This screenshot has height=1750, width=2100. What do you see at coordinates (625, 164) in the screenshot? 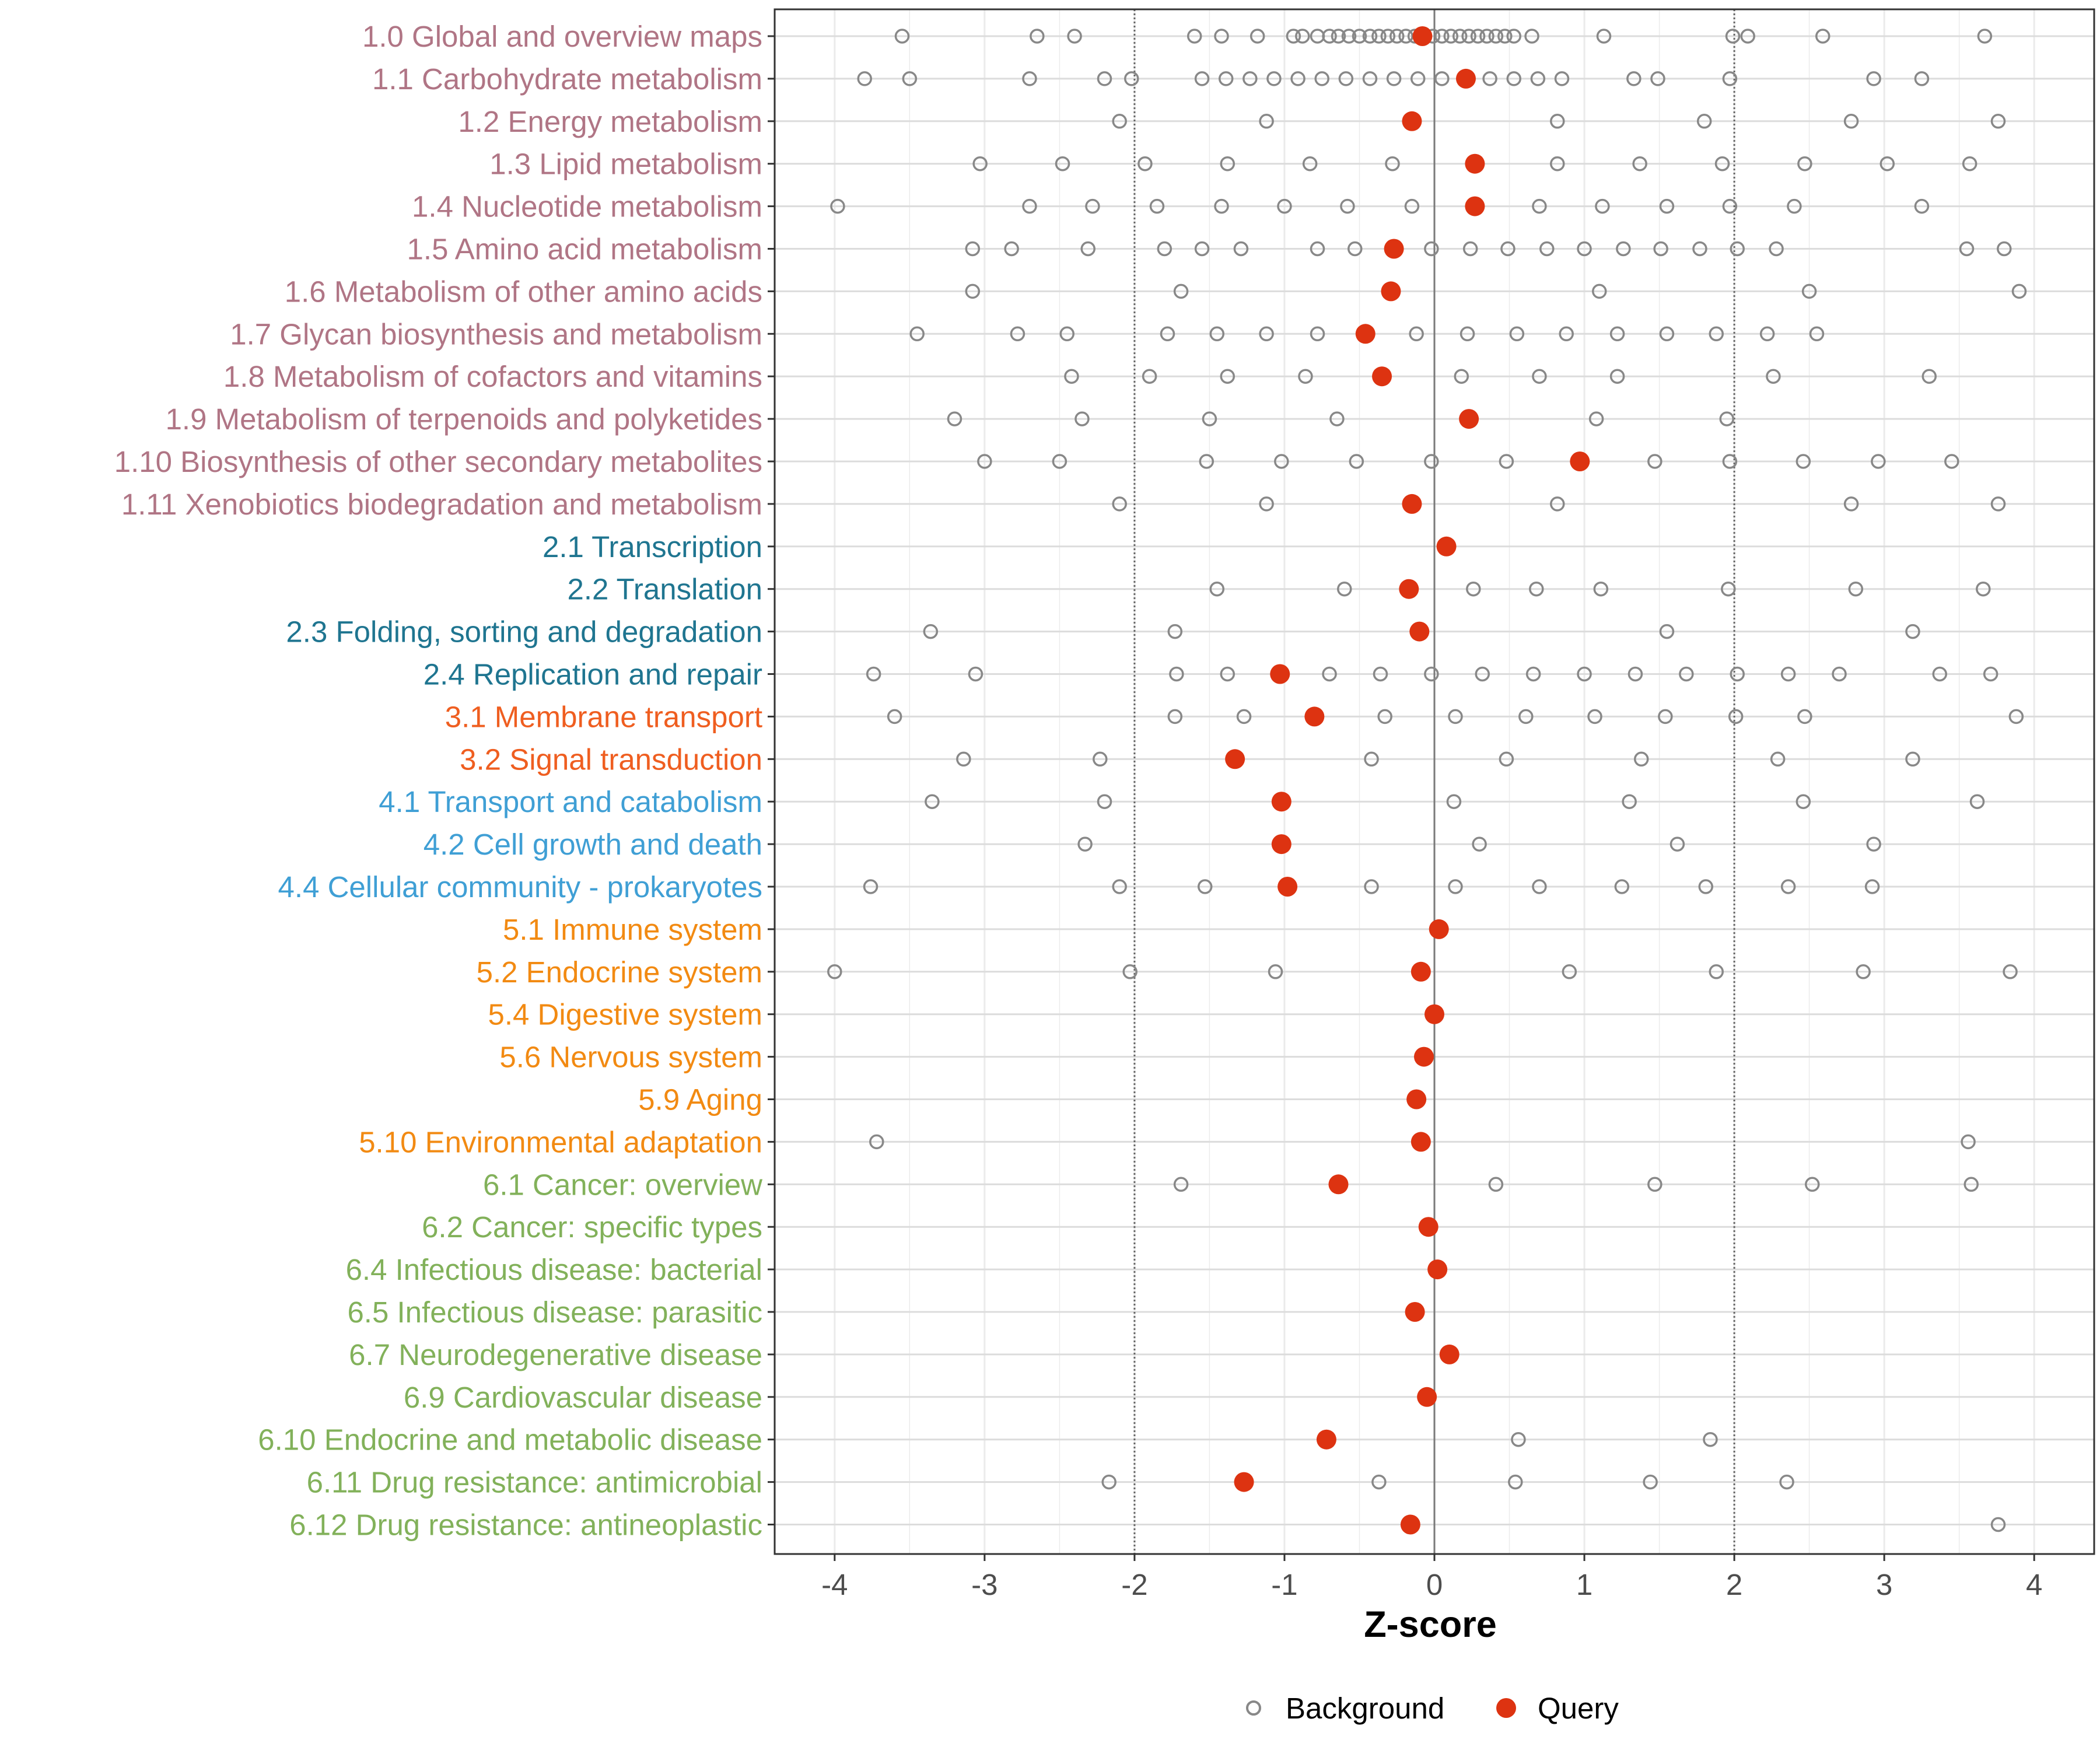
I see `category-label: 1.3 Lipid metabolism` at bounding box center [625, 164].